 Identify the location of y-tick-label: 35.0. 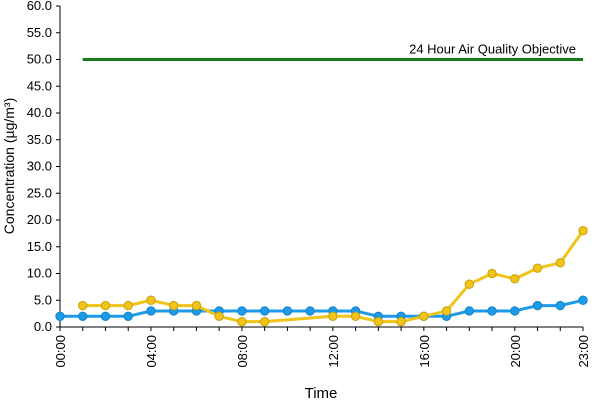
(39, 139).